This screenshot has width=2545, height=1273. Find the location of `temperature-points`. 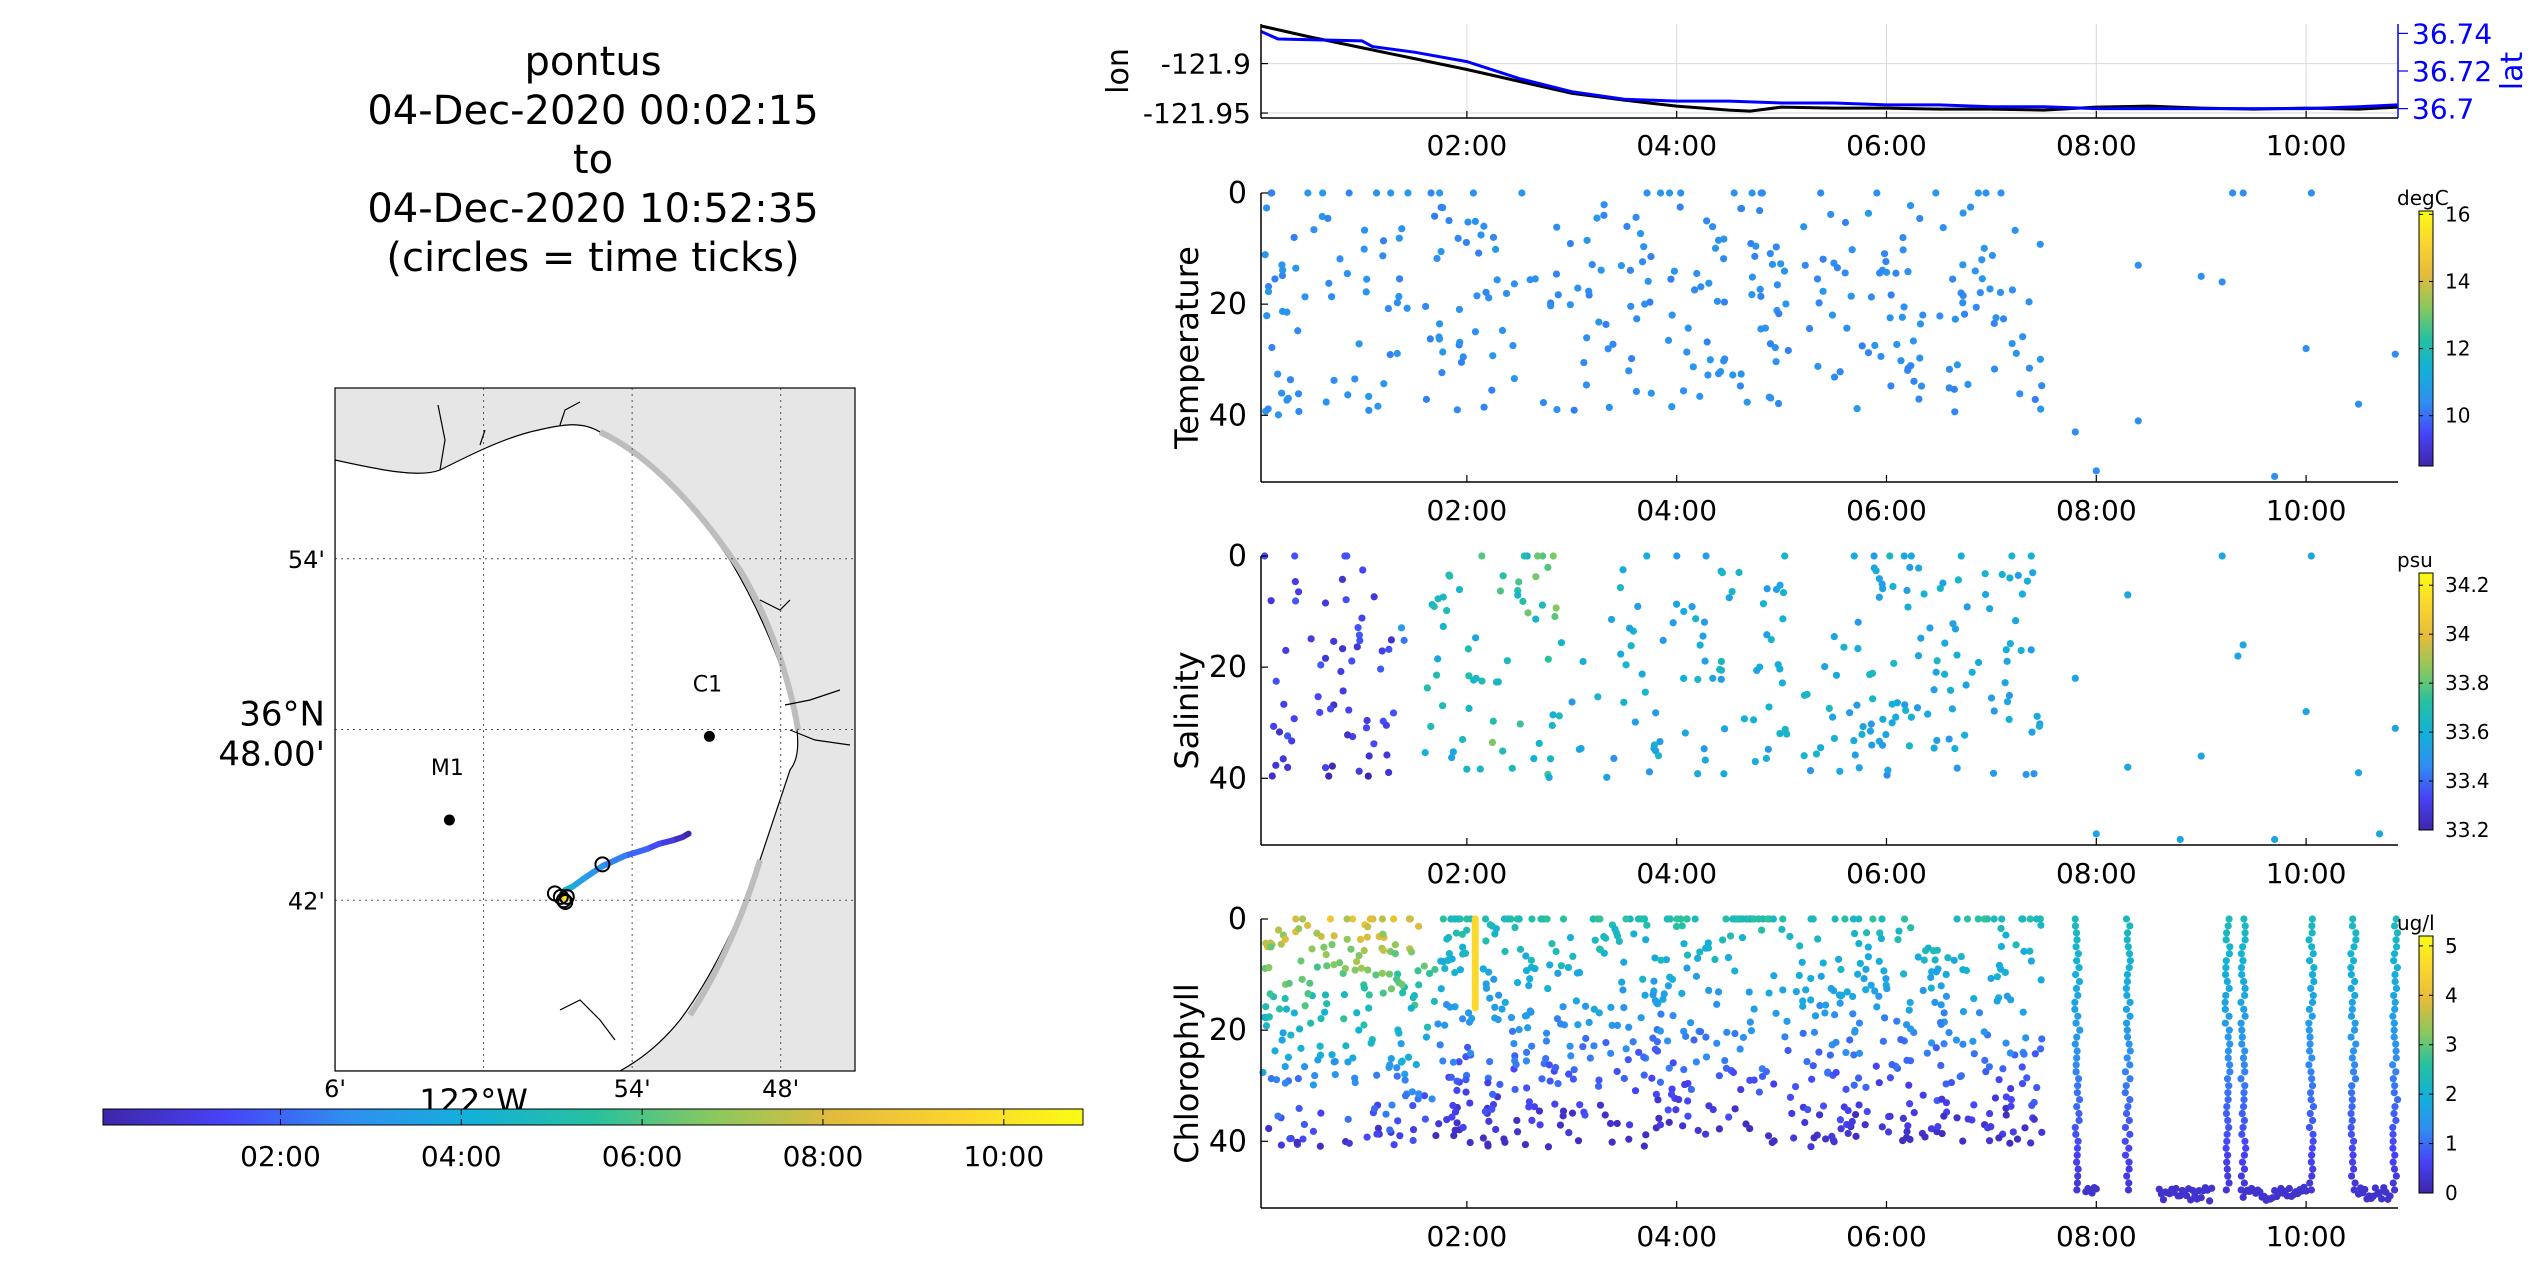

temperature-points is located at coordinates (1830, 335).